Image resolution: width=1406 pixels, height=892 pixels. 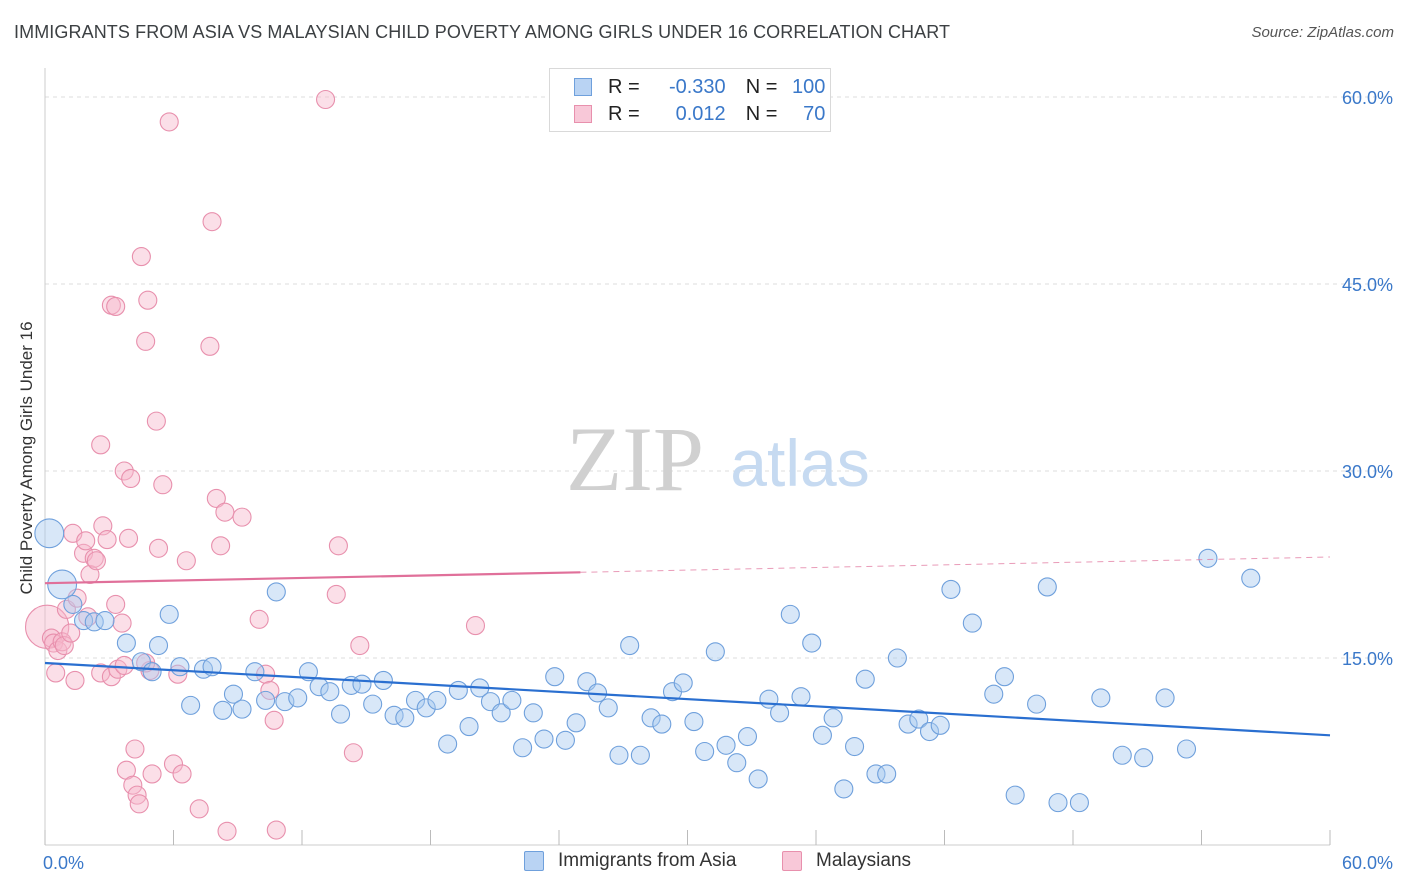 What do you see at coordinates (1367, 659) in the screenshot?
I see `y-tick-label: 15.0%` at bounding box center [1367, 659].